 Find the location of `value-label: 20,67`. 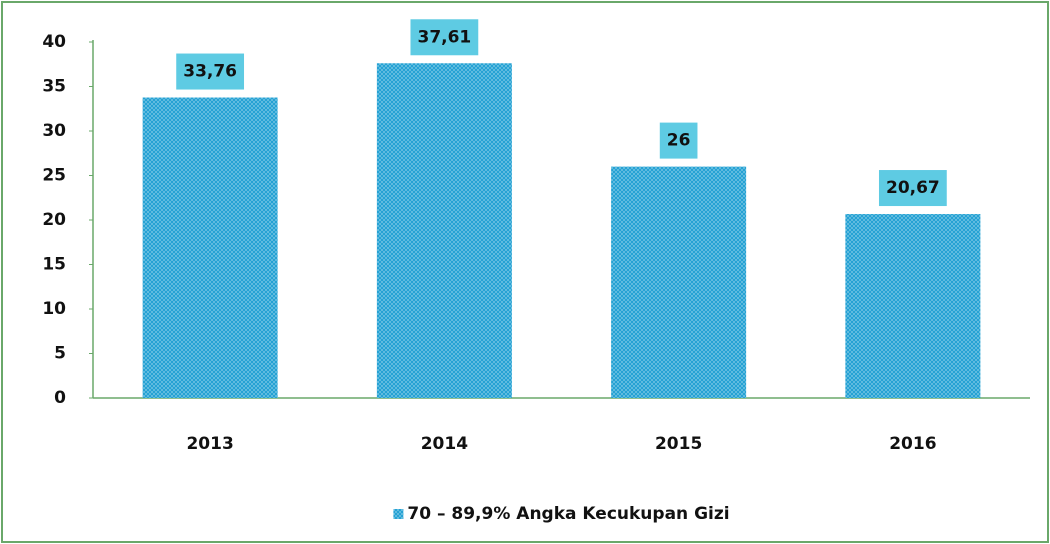

value-label: 20,67 is located at coordinates (913, 188).